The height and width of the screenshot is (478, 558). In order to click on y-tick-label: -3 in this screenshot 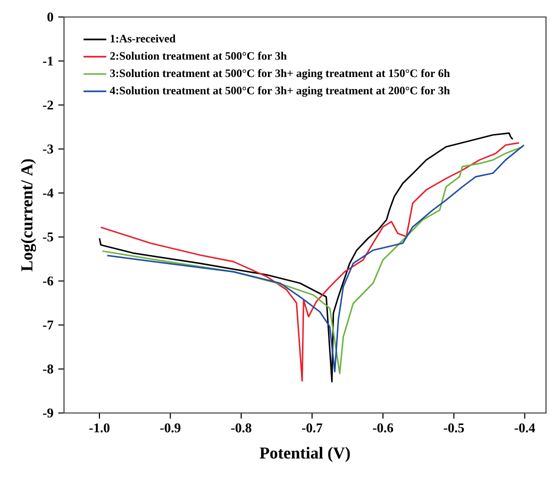, I will do `click(48, 149)`.